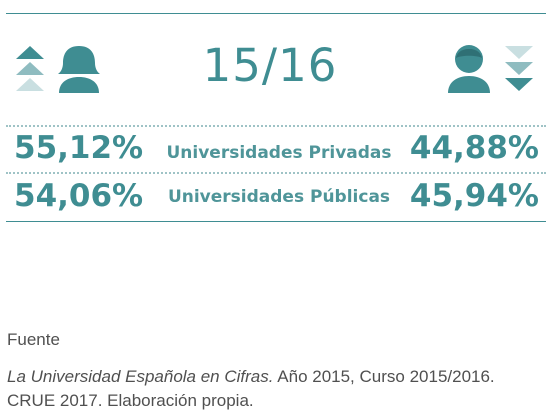 This screenshot has width=547, height=413. Describe the element at coordinates (270, 65) in the screenshot. I see `period-title: 15/16` at that location.